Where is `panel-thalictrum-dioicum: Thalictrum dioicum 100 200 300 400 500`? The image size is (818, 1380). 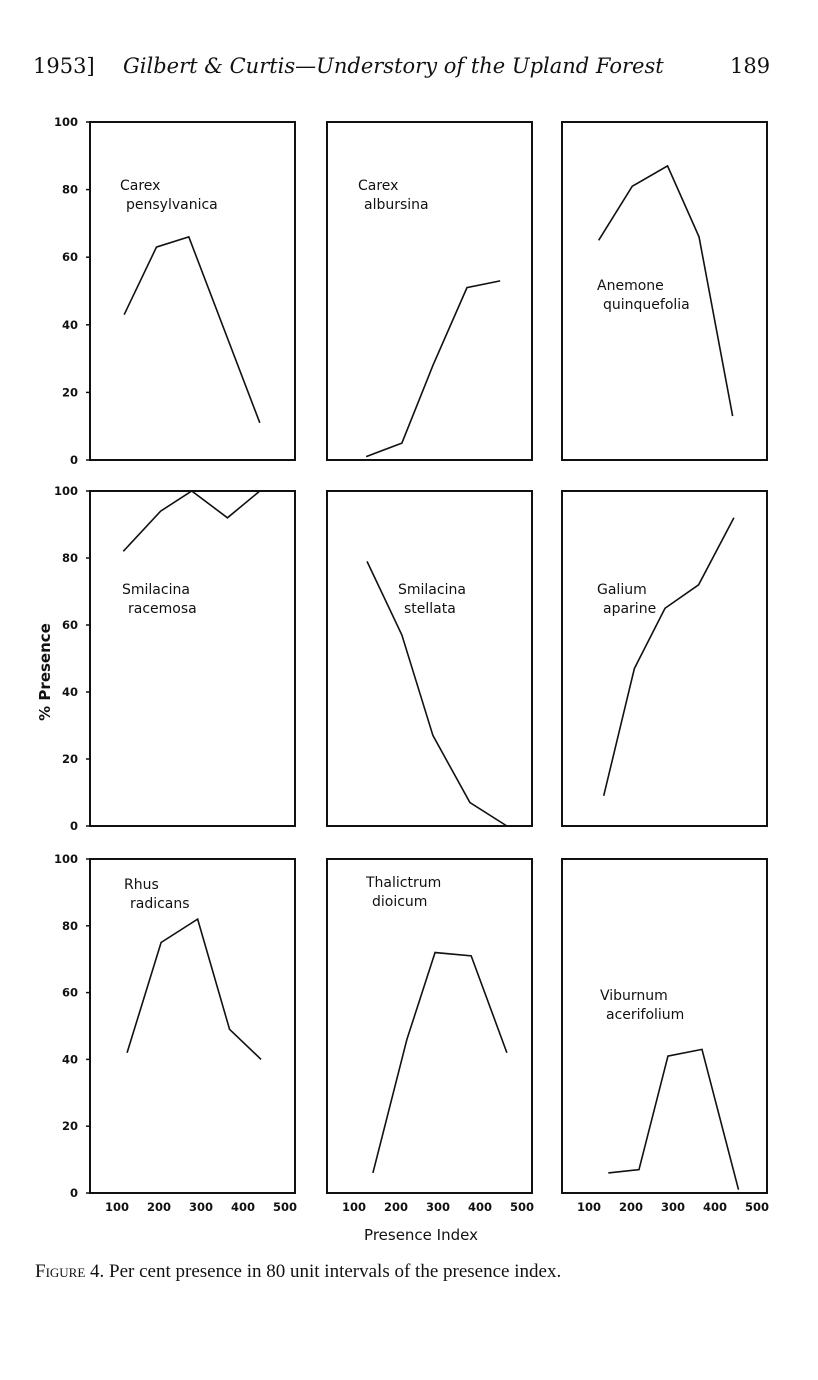
panel-thalictrum-dioicum: Thalictrum dioicum 100 200 300 400 500 is located at coordinates (430, 1036).